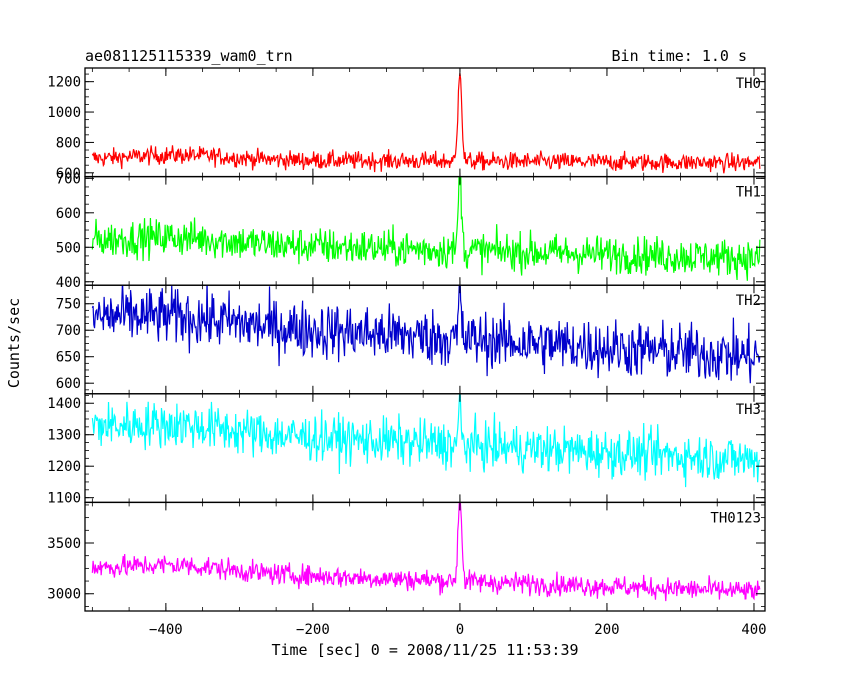 Image resolution: width=850 pixels, height=680 pixels. Describe the element at coordinates (64, 404) in the screenshot. I see `y-tick-label: 1400` at that location.